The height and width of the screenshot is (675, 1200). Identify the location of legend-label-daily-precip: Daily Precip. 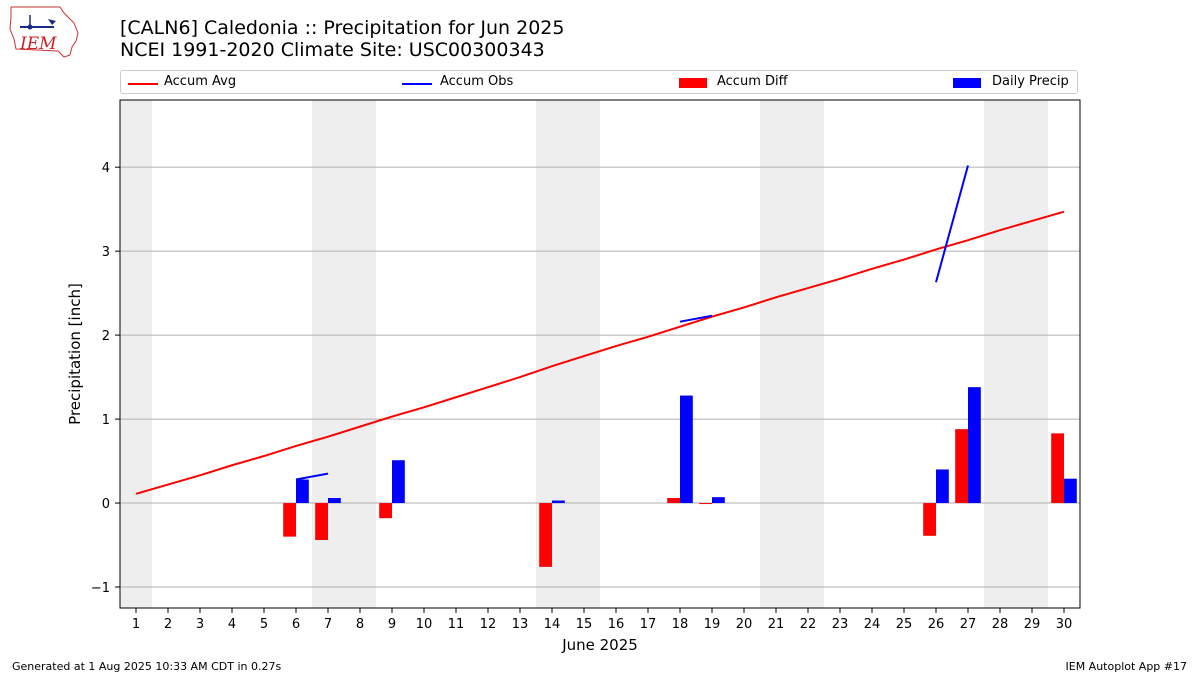
(1030, 81).